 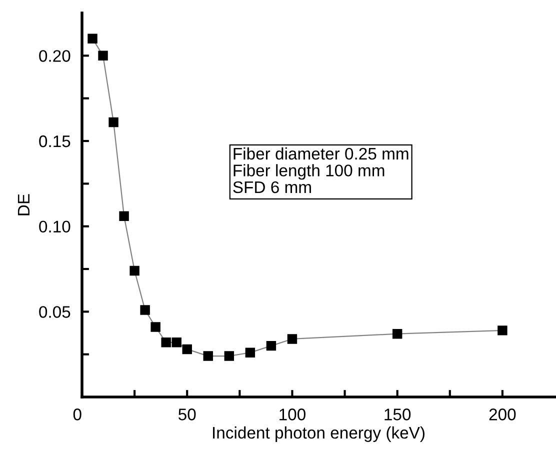 What do you see at coordinates (318, 434) in the screenshot?
I see `x-axis-title: Incident photon energy (keV)` at bounding box center [318, 434].